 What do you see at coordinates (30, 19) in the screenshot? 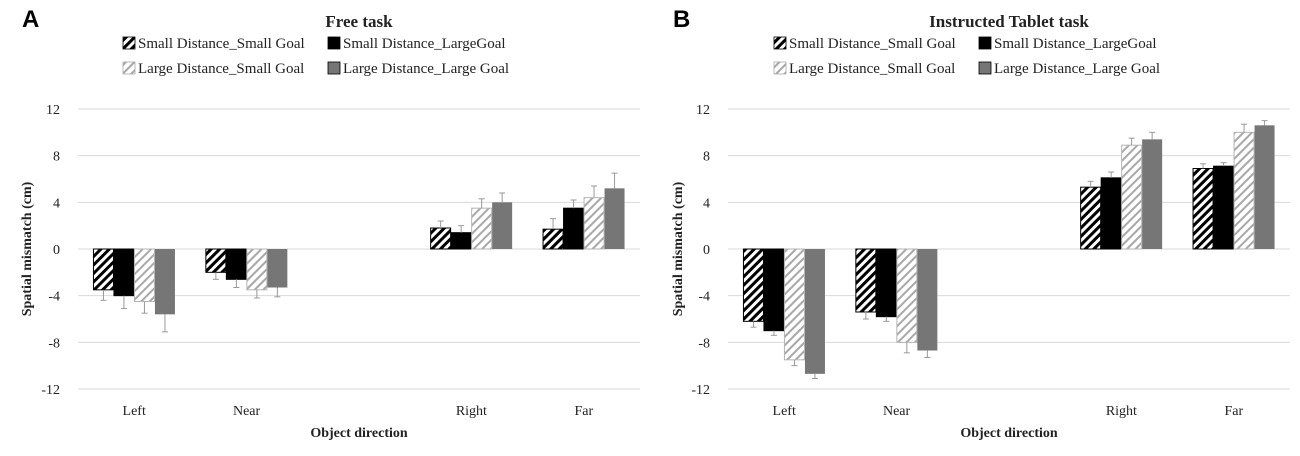
I see `panel-label: A` at bounding box center [30, 19].